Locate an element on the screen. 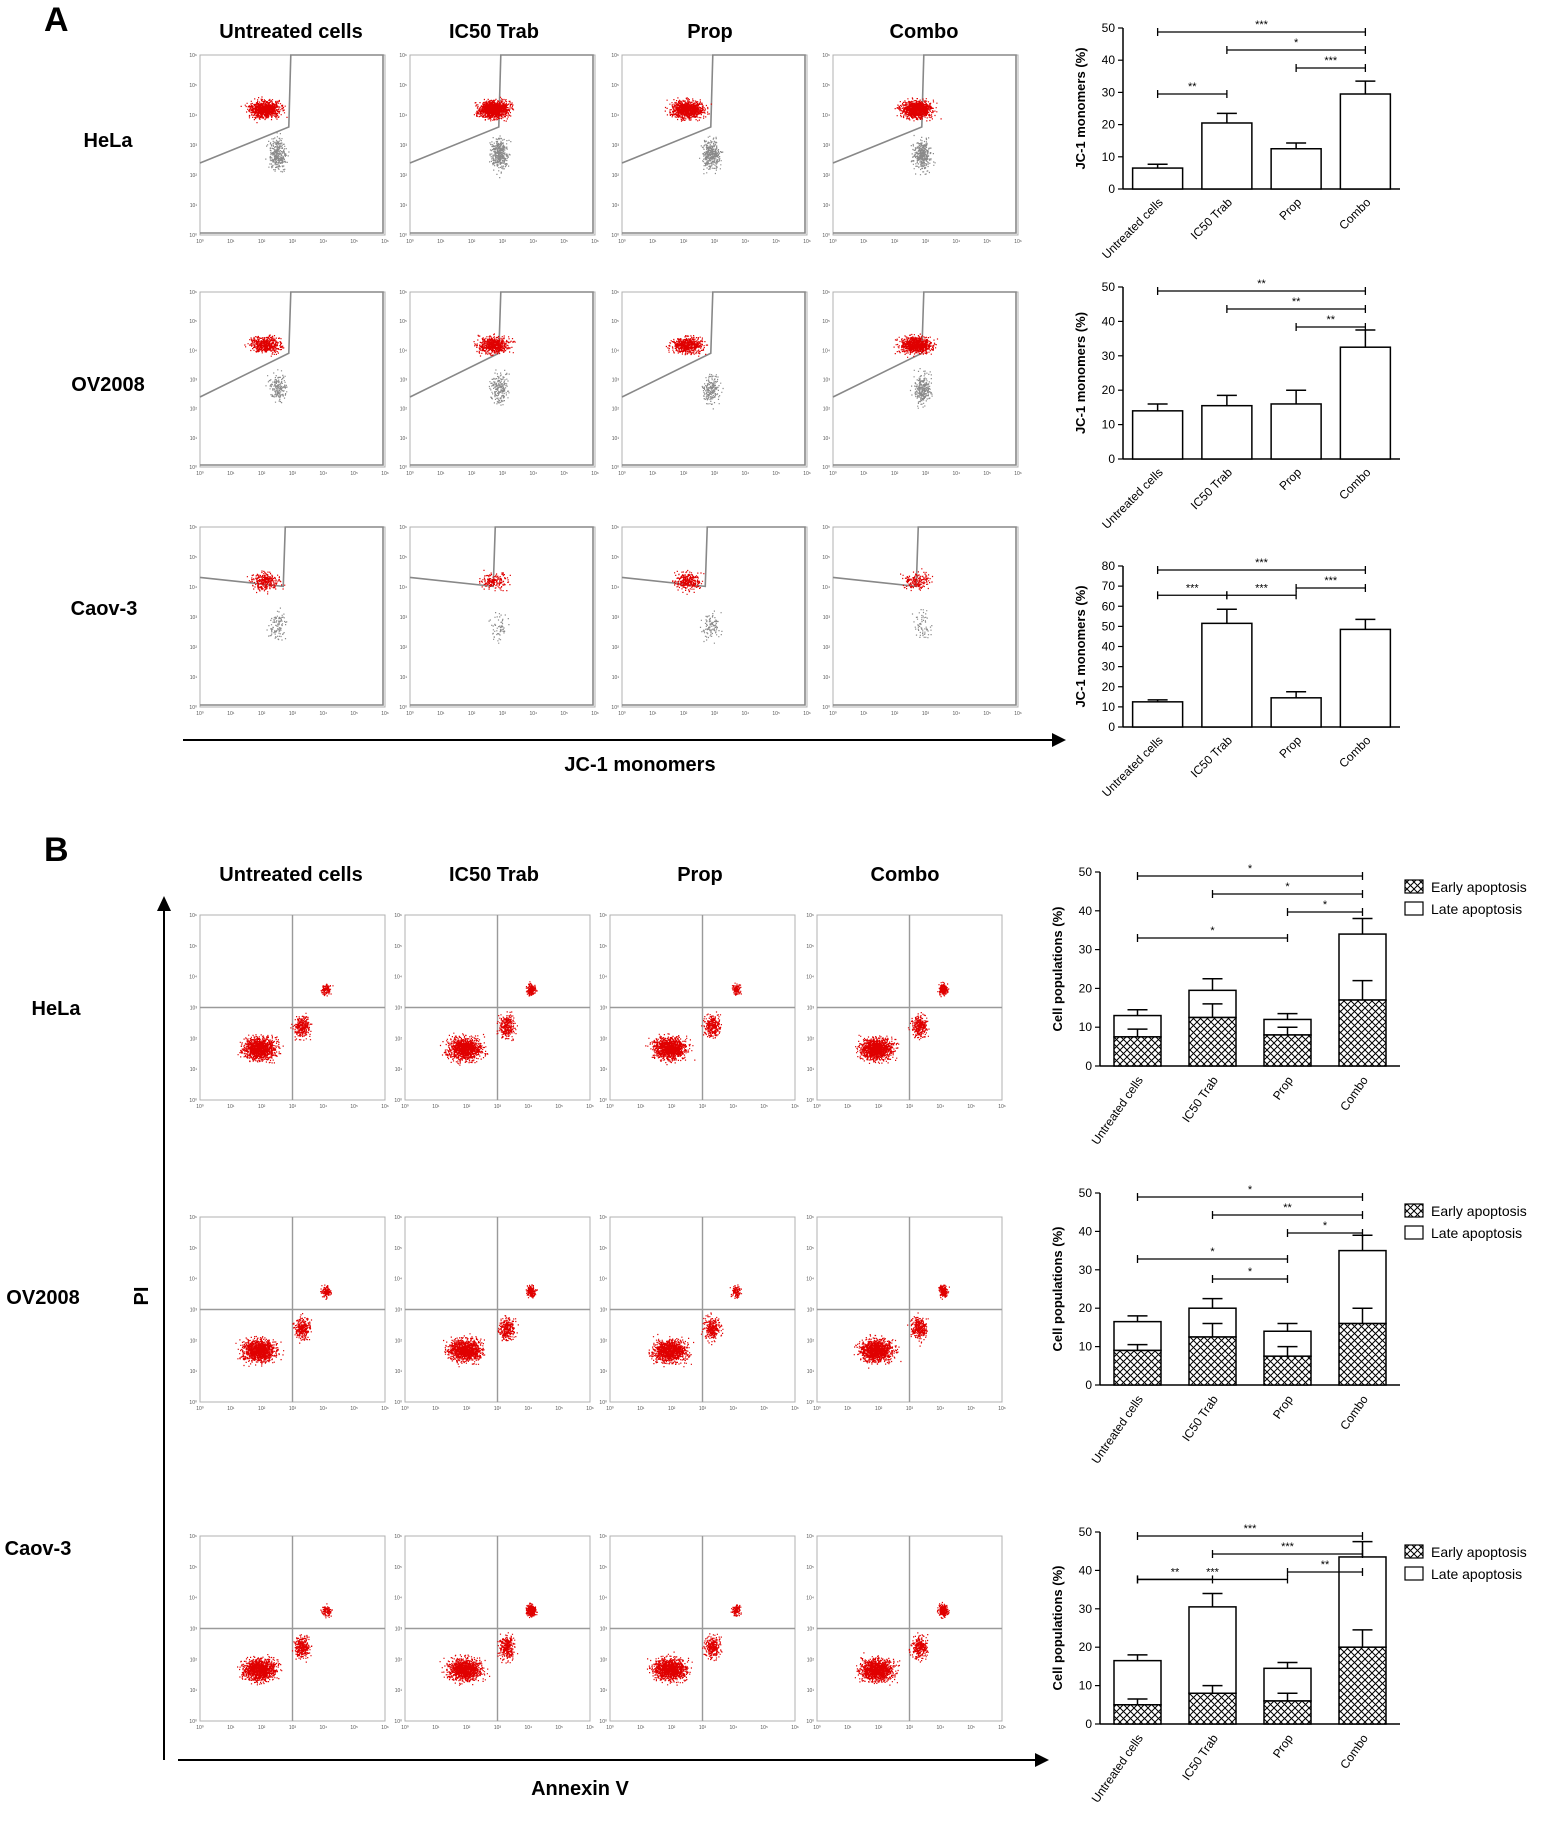 This screenshot has height=1830, width=1550. significance-label: * is located at coordinates (1212, 931).